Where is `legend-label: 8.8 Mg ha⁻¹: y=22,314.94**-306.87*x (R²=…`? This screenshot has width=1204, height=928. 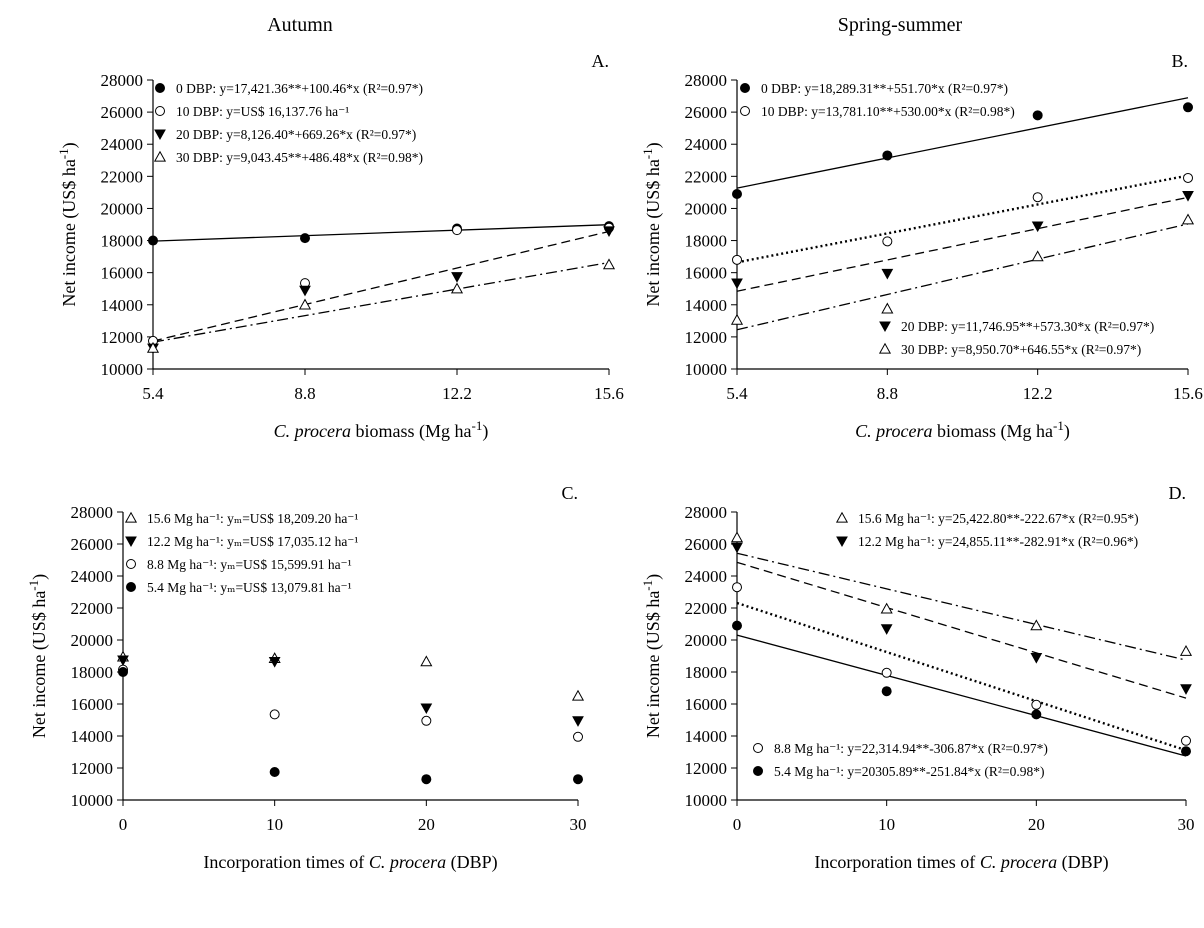
legend-label: 8.8 Mg ha⁻¹: y=22,314.94**-306.87*x (R²=… is located at coordinates (911, 748).